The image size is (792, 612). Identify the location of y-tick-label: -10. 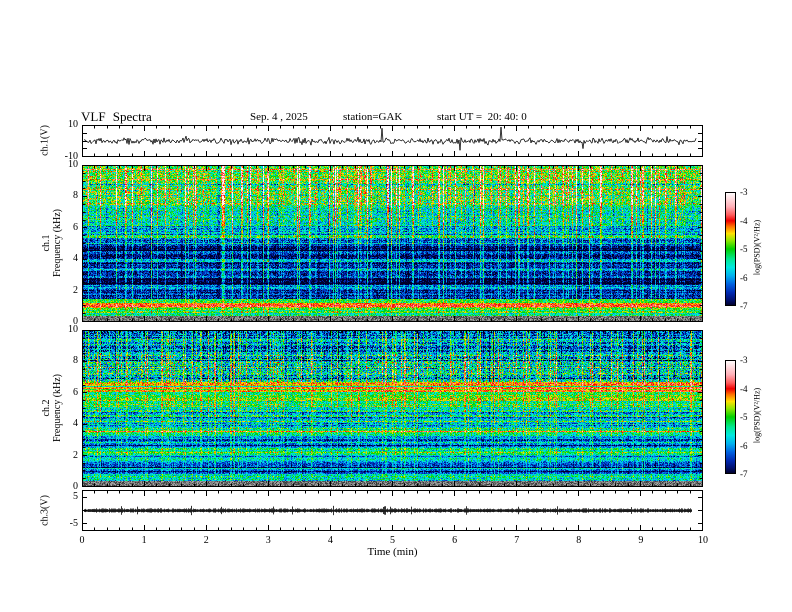
(71, 156).